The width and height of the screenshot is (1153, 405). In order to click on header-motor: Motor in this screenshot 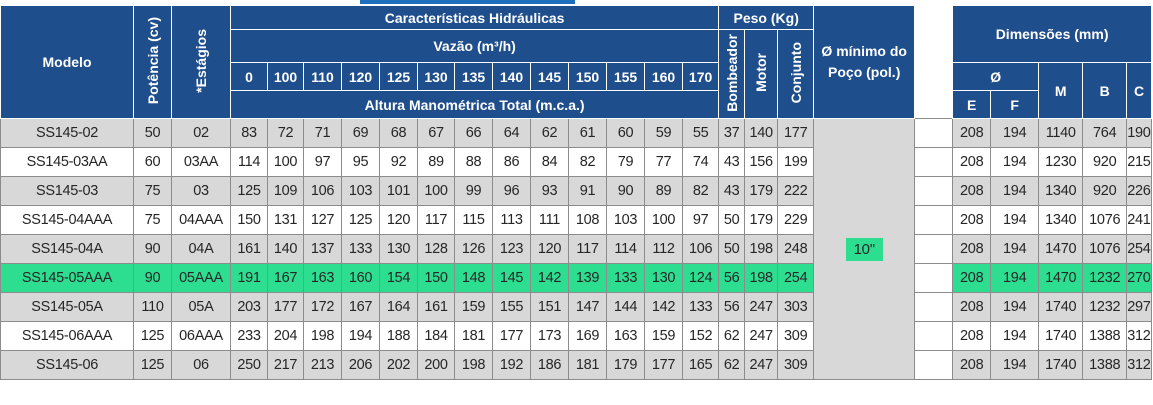, I will do `click(761, 74)`.